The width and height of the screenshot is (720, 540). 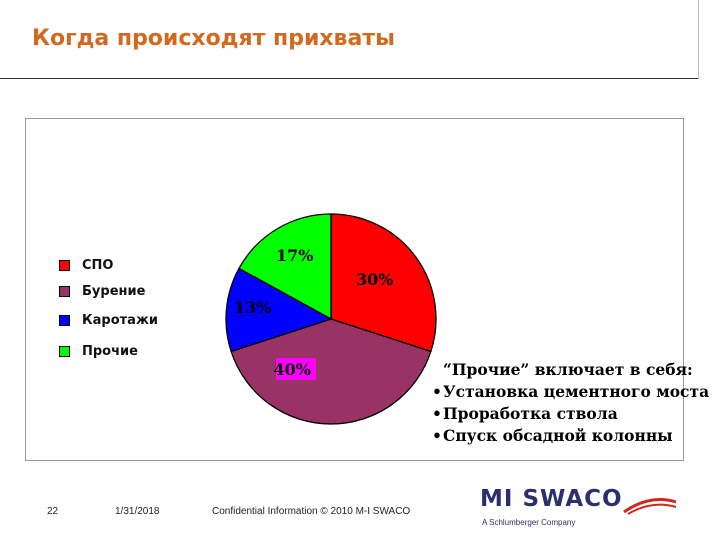 What do you see at coordinates (137, 511) in the screenshot?
I see `slide-date: 1/31/2018` at bounding box center [137, 511].